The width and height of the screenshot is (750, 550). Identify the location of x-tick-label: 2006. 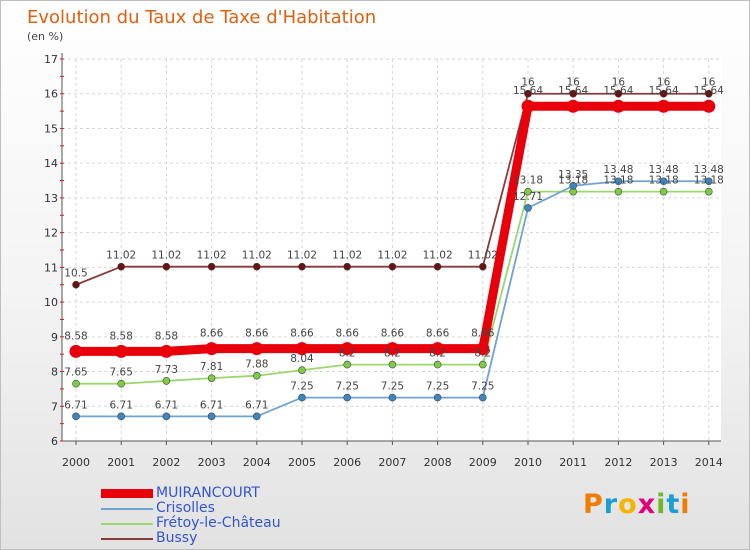
(347, 462).